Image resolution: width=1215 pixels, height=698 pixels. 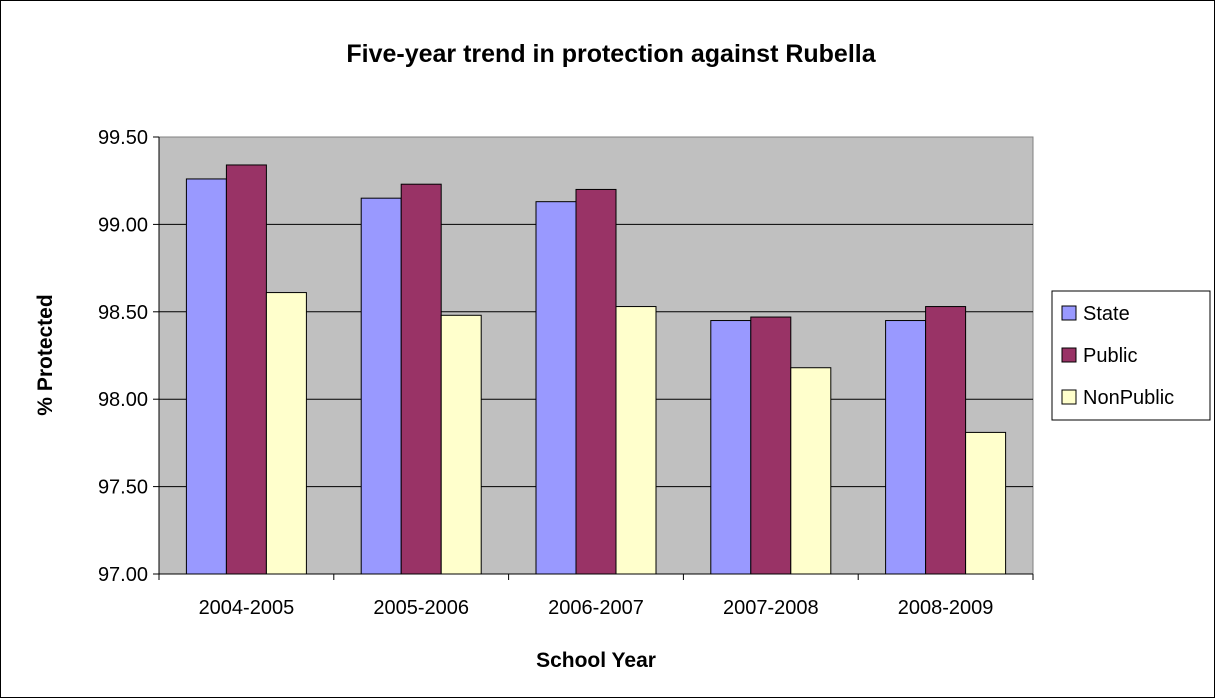 What do you see at coordinates (123, 575) in the screenshot?
I see `y-tick-label: 97.00` at bounding box center [123, 575].